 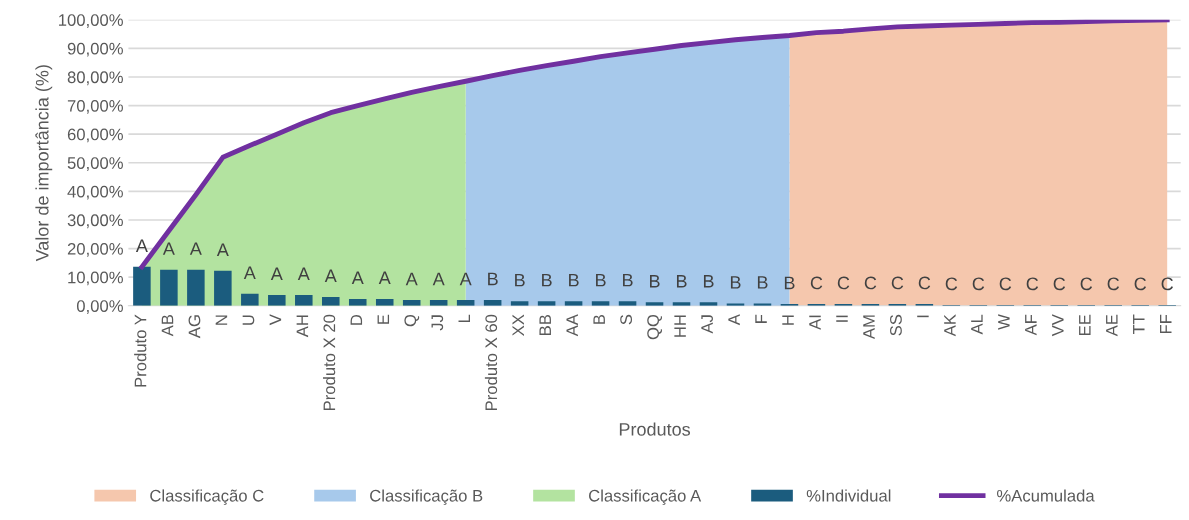 What do you see at coordinates (140, 350) in the screenshot?
I see `x-tick-label: Produto Y` at bounding box center [140, 350].